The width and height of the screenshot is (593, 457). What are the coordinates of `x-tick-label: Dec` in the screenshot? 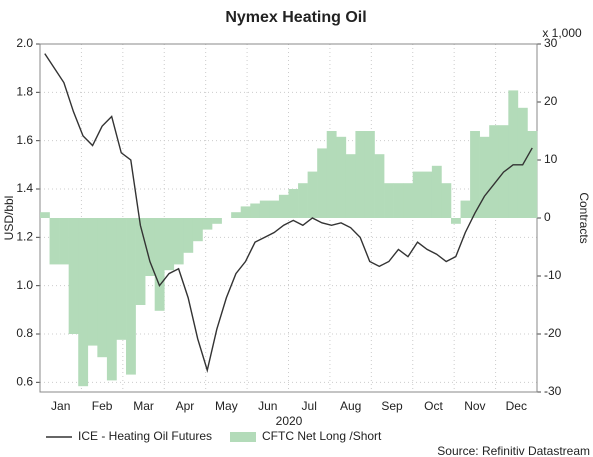 It's located at (516, 406).